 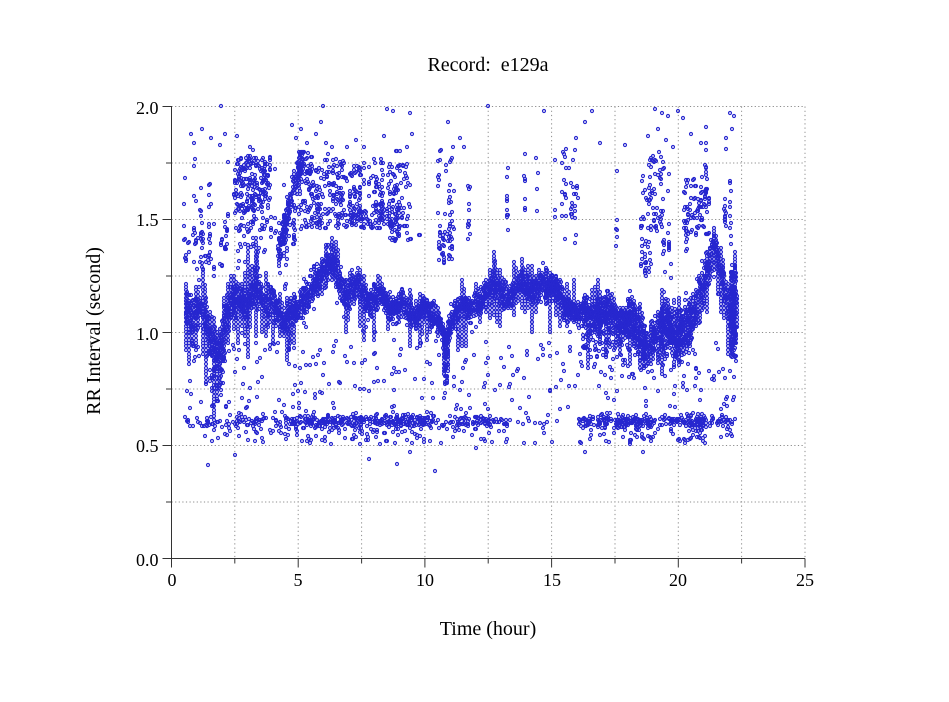 What do you see at coordinates (147, 334) in the screenshot?
I see `svg-text: 1.0` at bounding box center [147, 334].